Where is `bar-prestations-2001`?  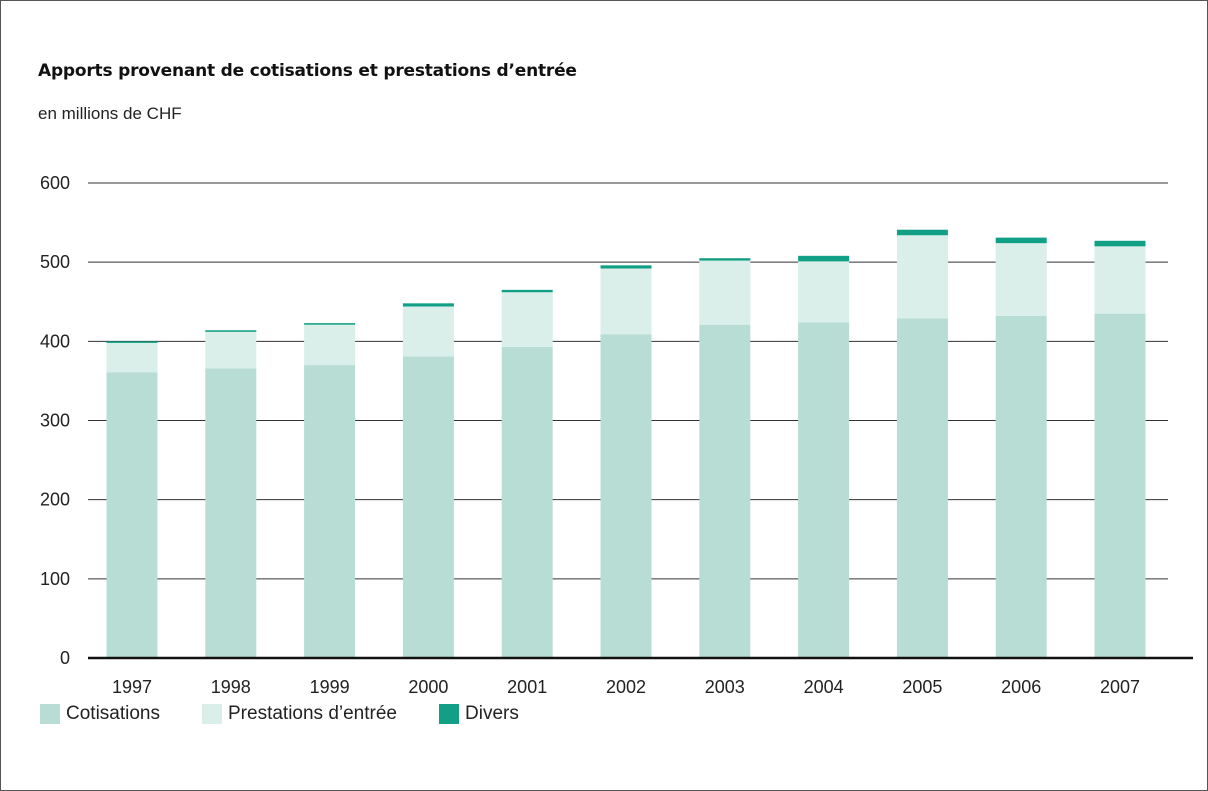 bar-prestations-2001 is located at coordinates (527, 319).